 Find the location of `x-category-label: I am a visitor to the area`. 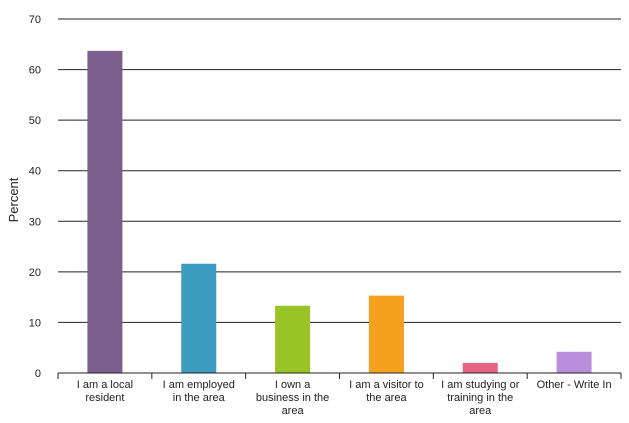

x-category-label: I am a visitor to the area is located at coordinates (386, 391).